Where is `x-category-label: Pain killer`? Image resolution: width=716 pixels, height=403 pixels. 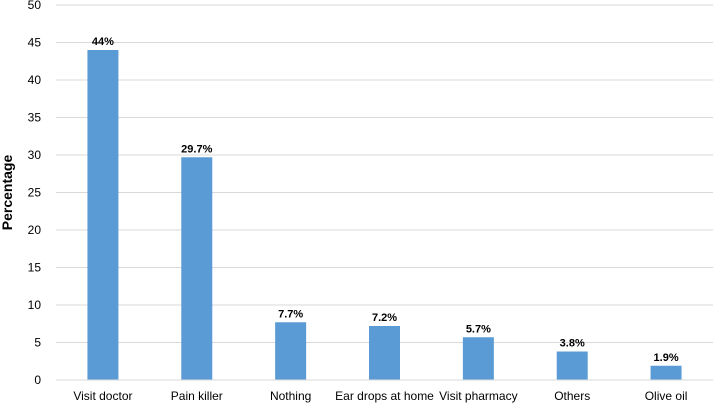
x-category-label: Pain killer is located at coordinates (197, 396).